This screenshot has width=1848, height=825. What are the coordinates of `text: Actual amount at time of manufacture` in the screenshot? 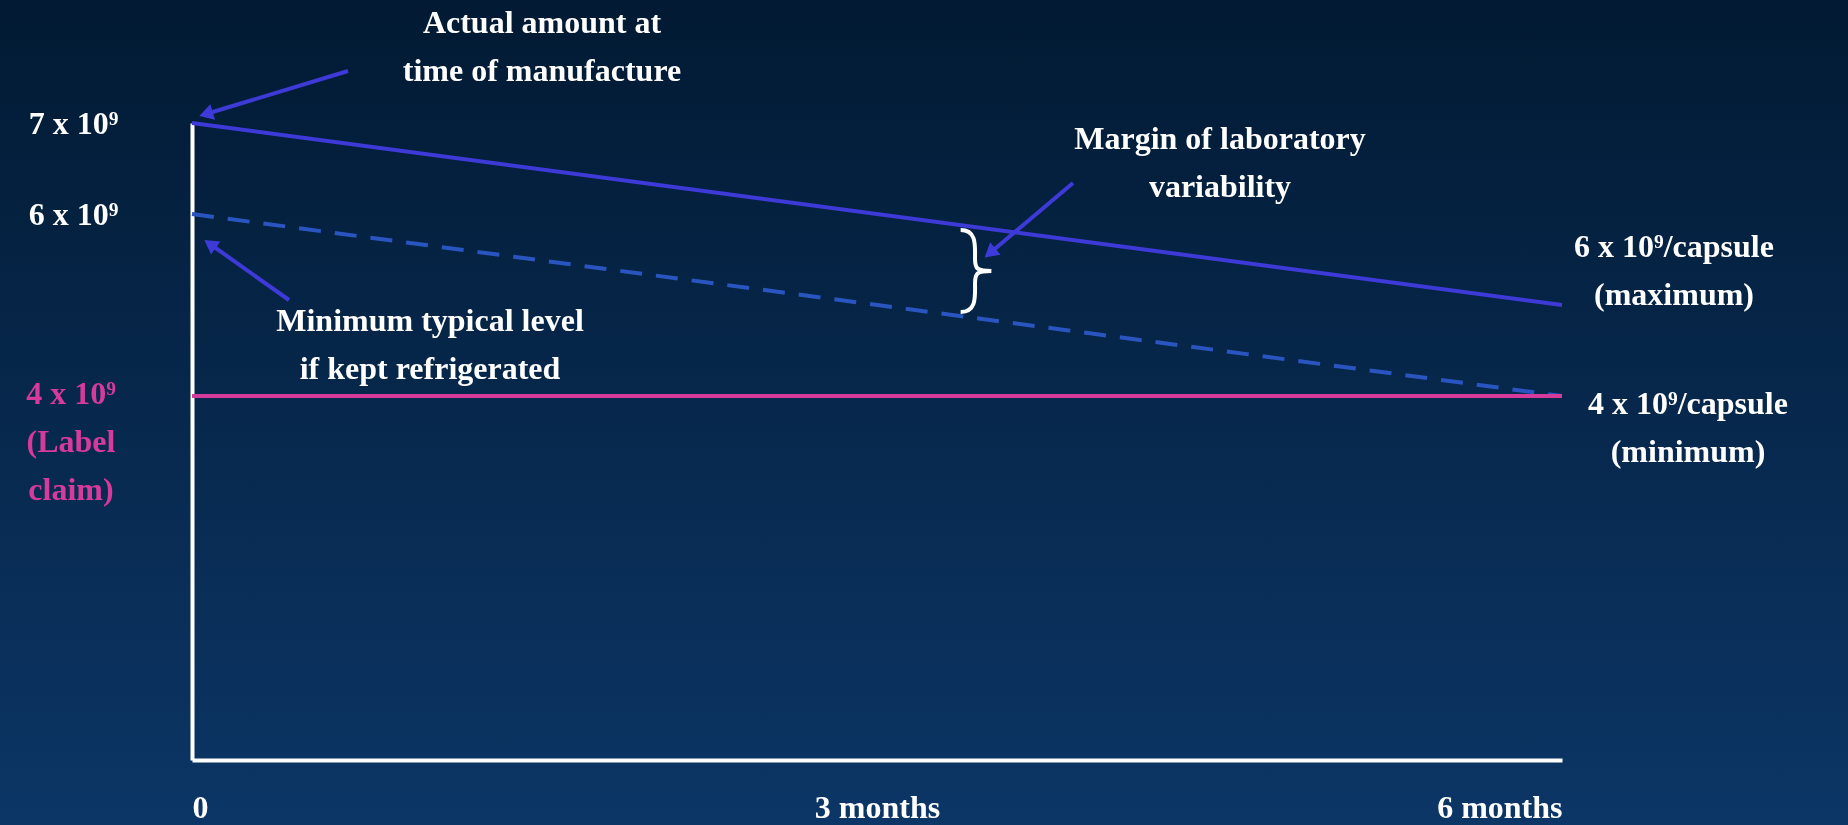 It's located at (542, 46).